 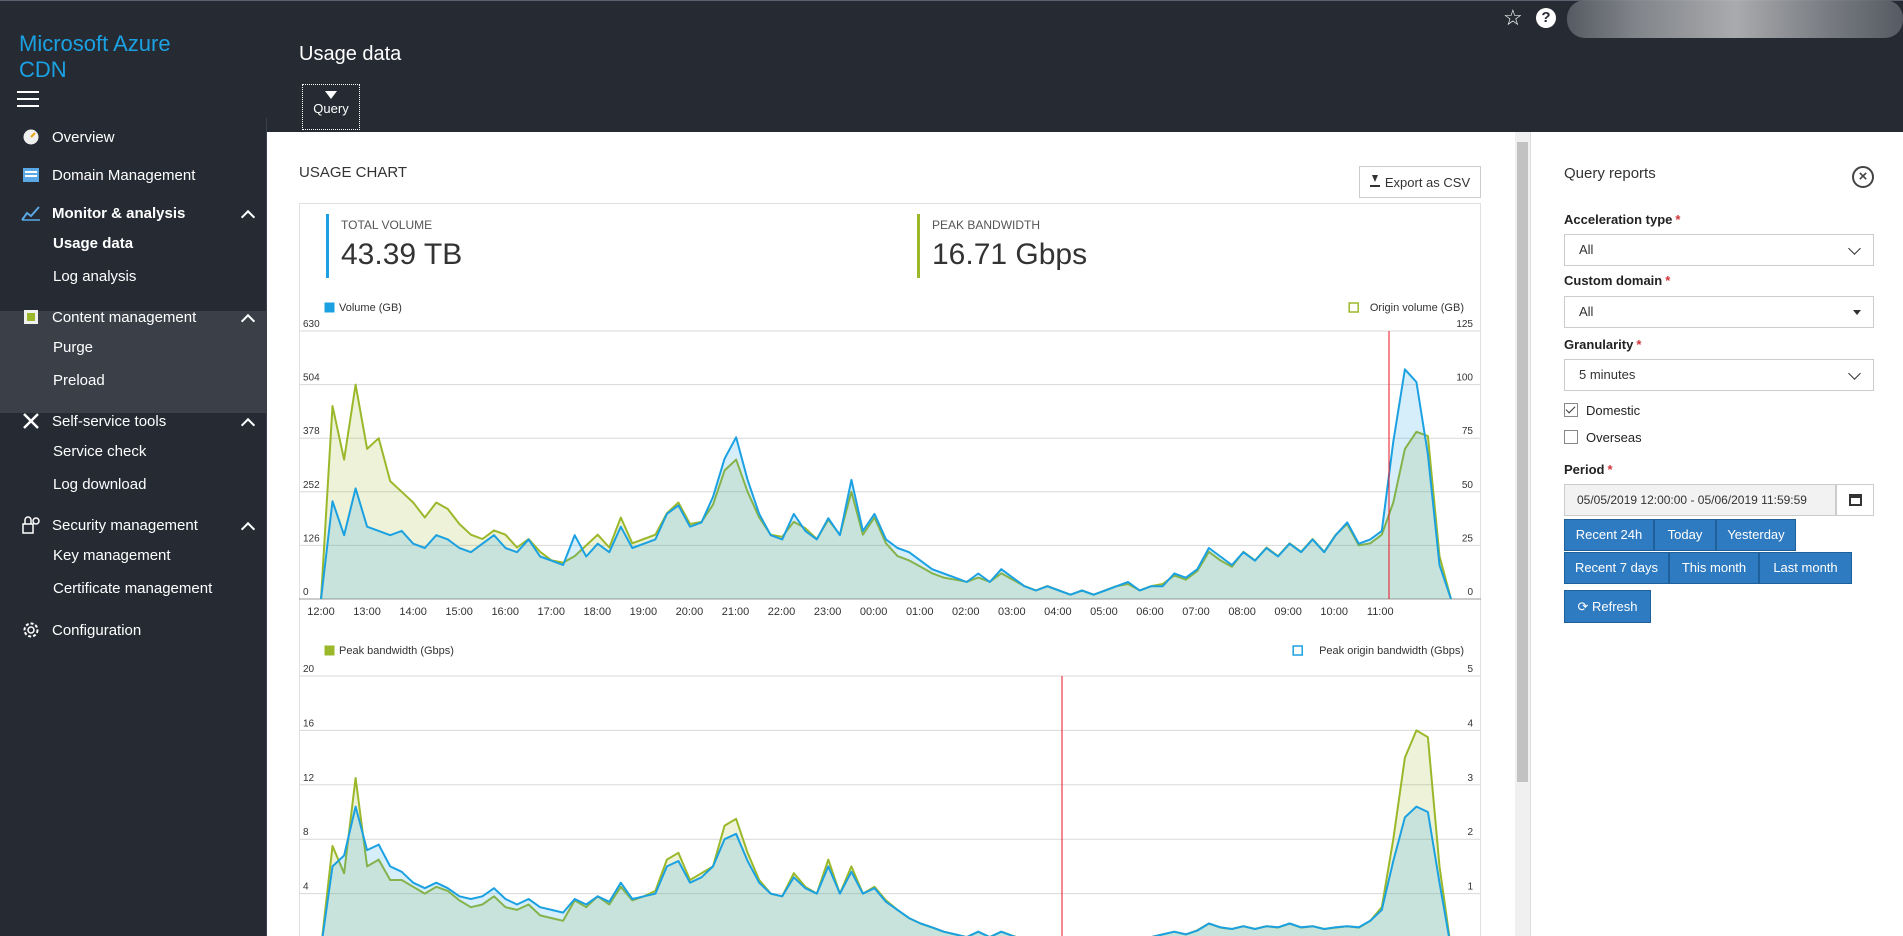 What do you see at coordinates (1420, 182) in the screenshot?
I see `export-csv-button: Export as CSV` at bounding box center [1420, 182].